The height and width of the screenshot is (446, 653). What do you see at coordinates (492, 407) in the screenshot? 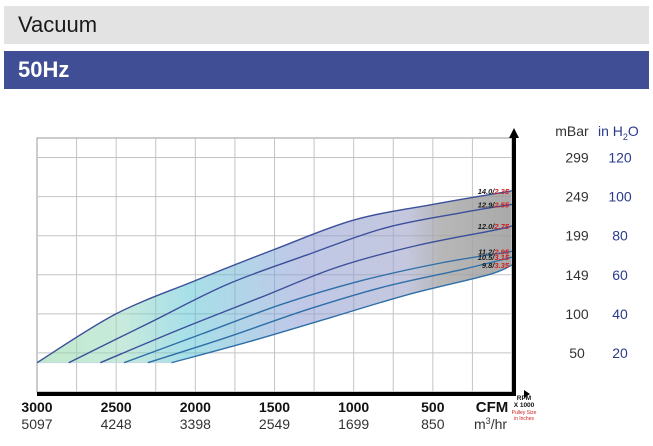
I see `x-unit-cfm: CFM` at bounding box center [492, 407].